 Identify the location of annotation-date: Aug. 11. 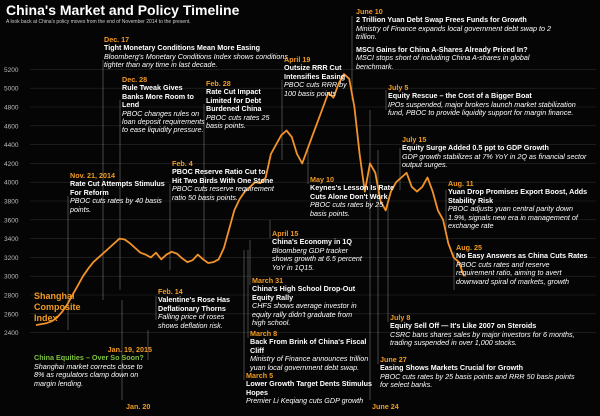
(461, 183).